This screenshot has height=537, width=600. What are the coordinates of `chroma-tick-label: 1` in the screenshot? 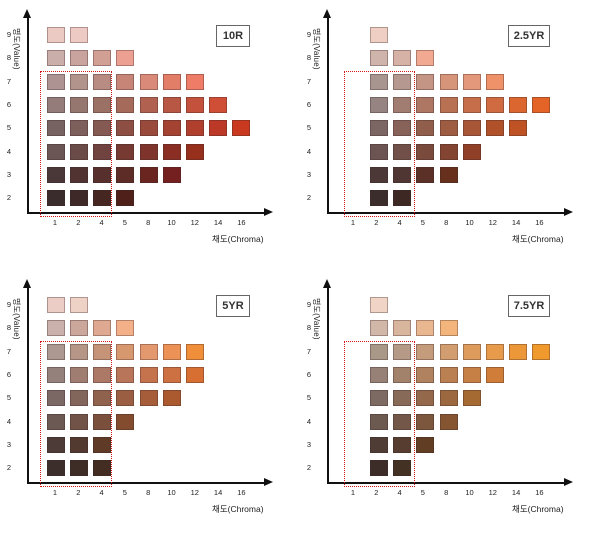 It's located at (55, 222).